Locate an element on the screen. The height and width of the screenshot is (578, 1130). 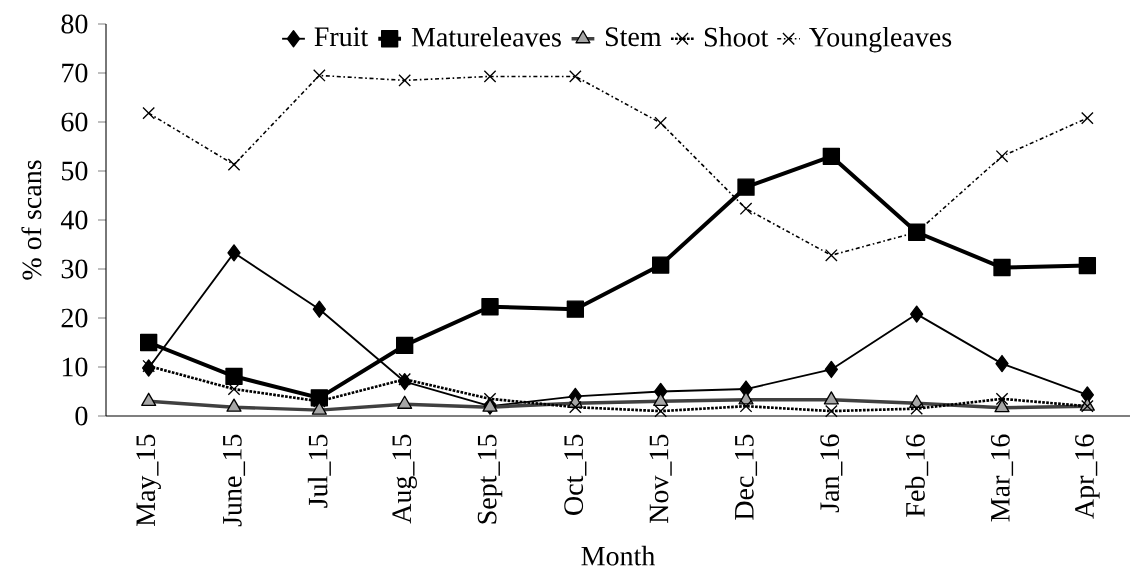
y-tick-label: 10 is located at coordinates (75, 367).